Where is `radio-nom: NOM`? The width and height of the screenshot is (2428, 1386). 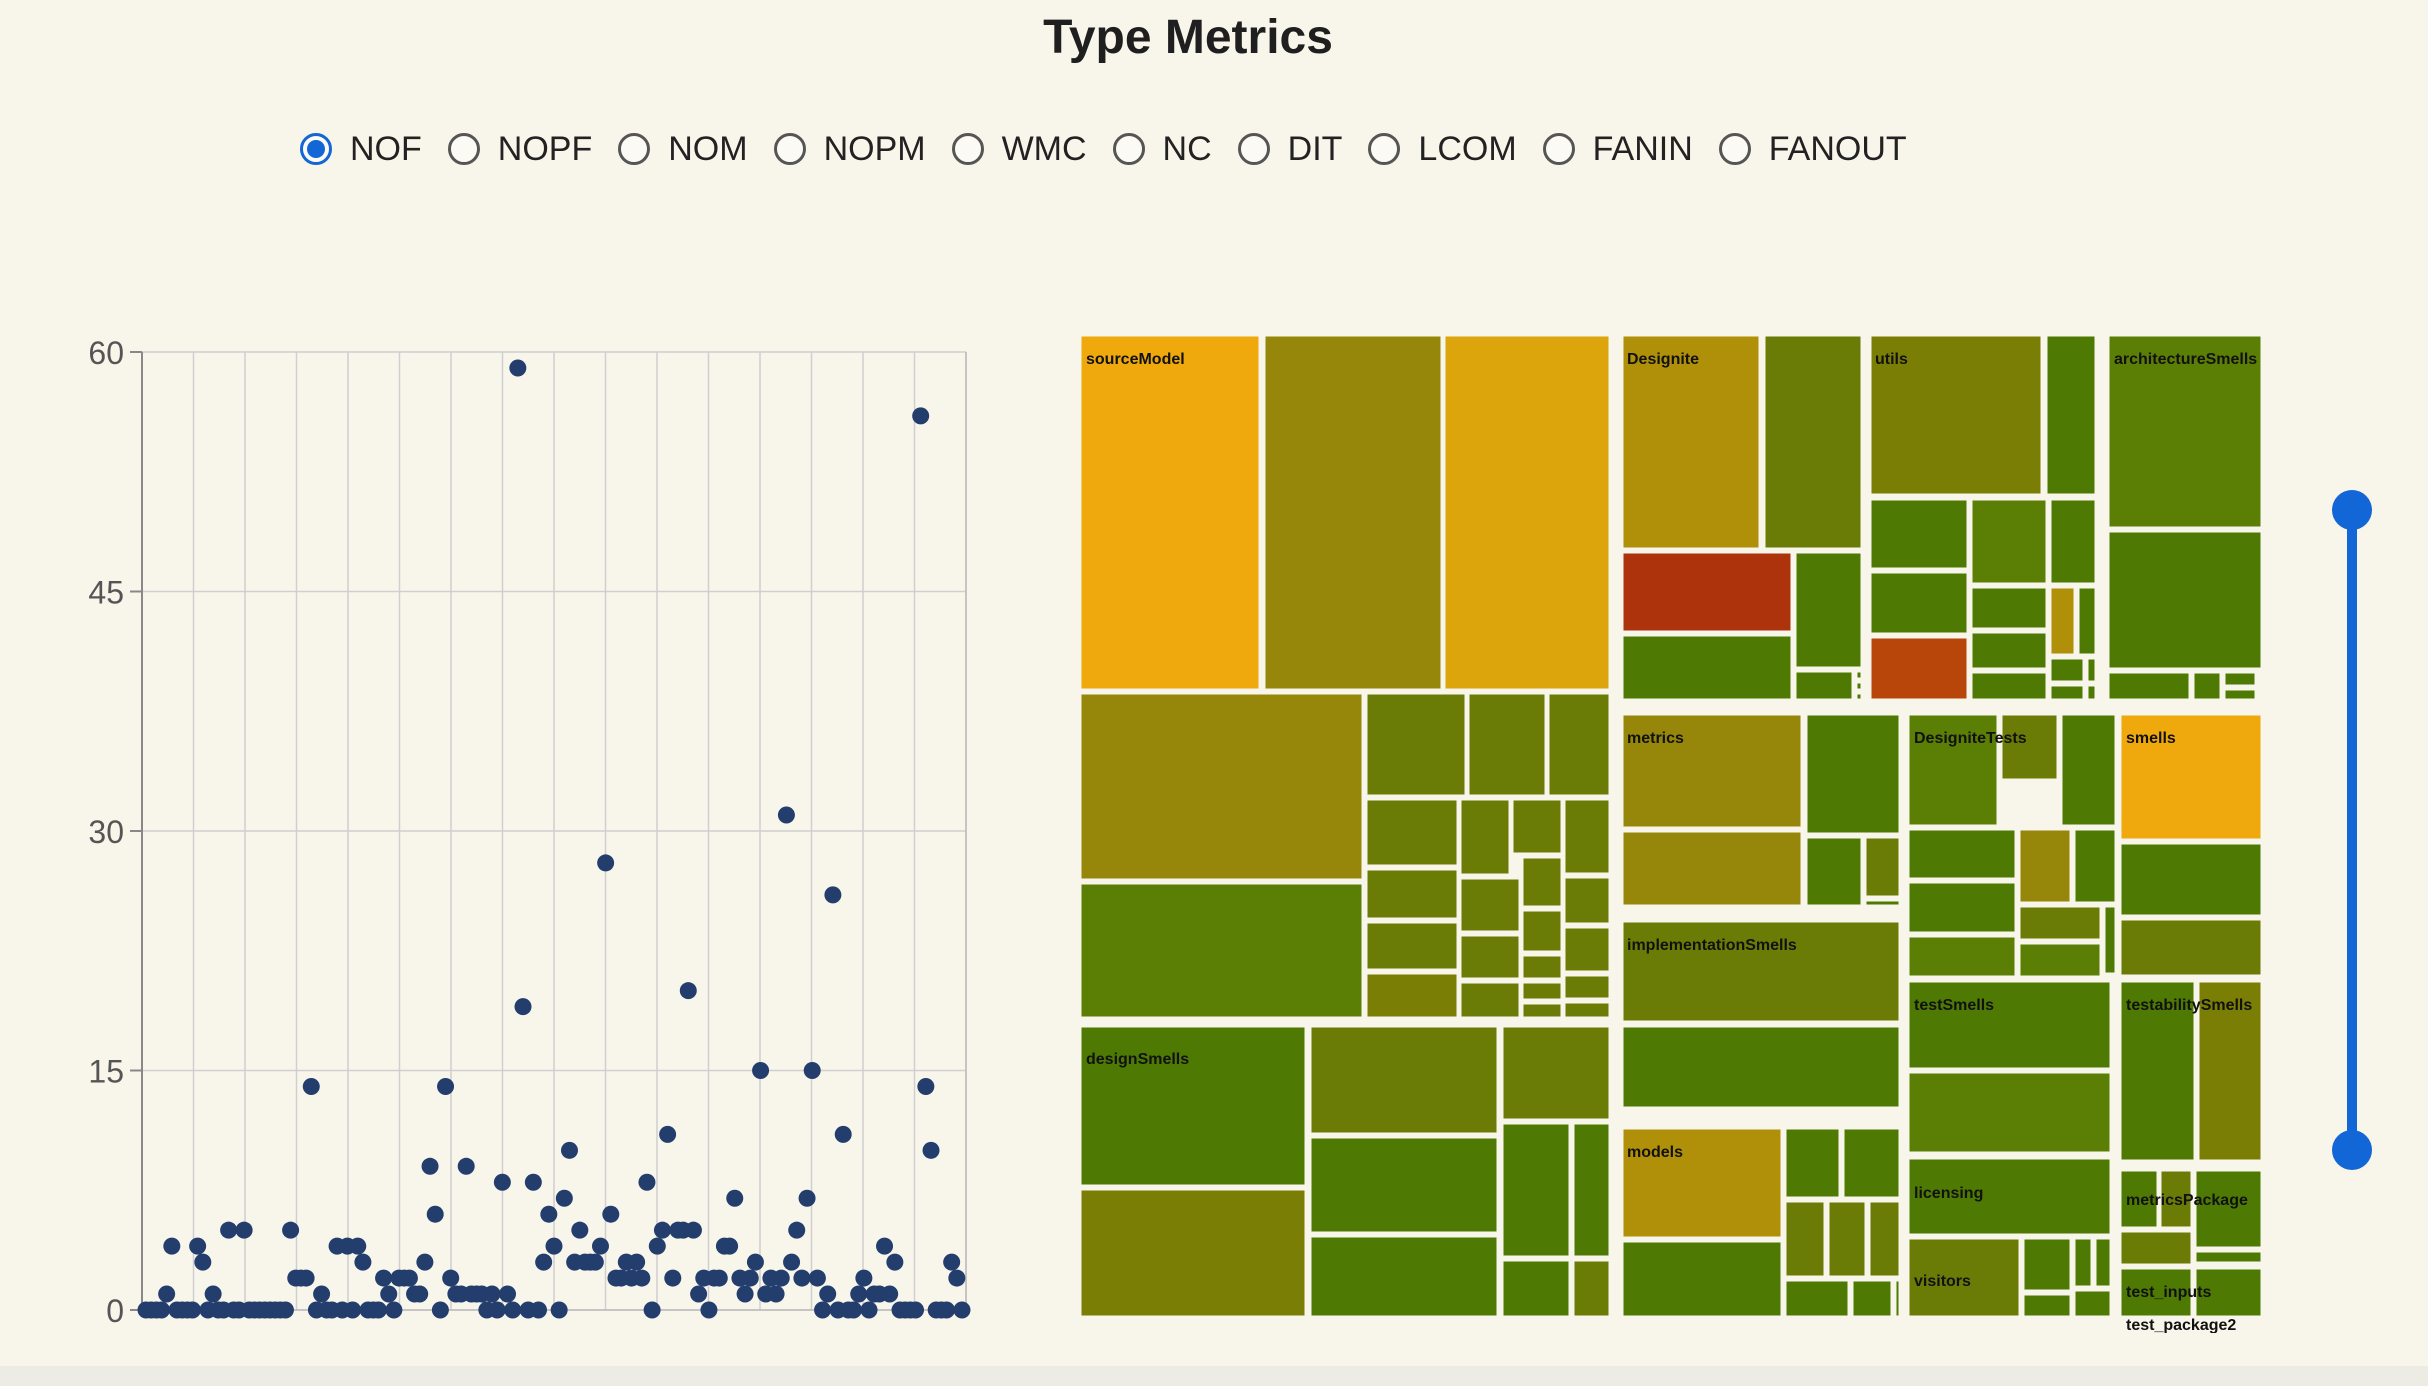 radio-nom: NOM is located at coordinates (683, 149).